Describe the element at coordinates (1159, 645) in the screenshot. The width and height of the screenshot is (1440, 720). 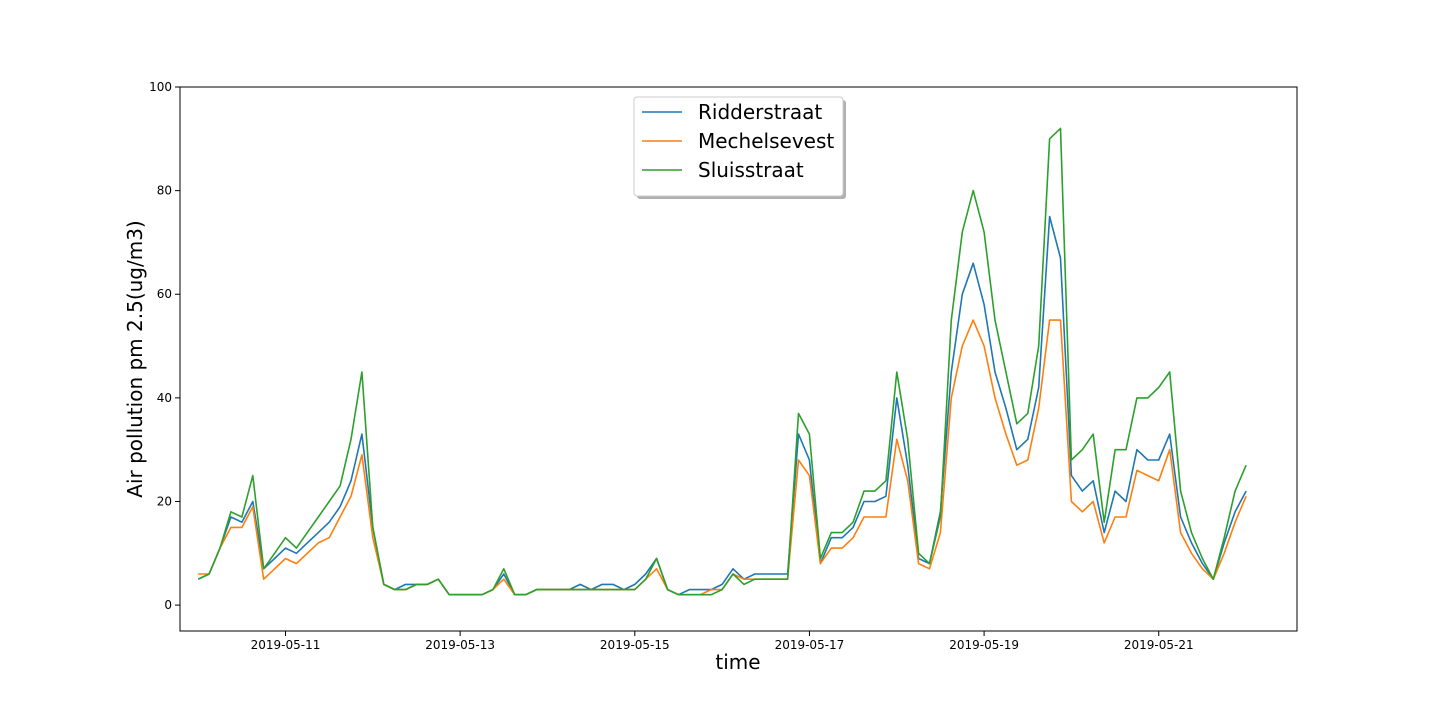
I see `x-tick-label: 2019-05-21` at that location.